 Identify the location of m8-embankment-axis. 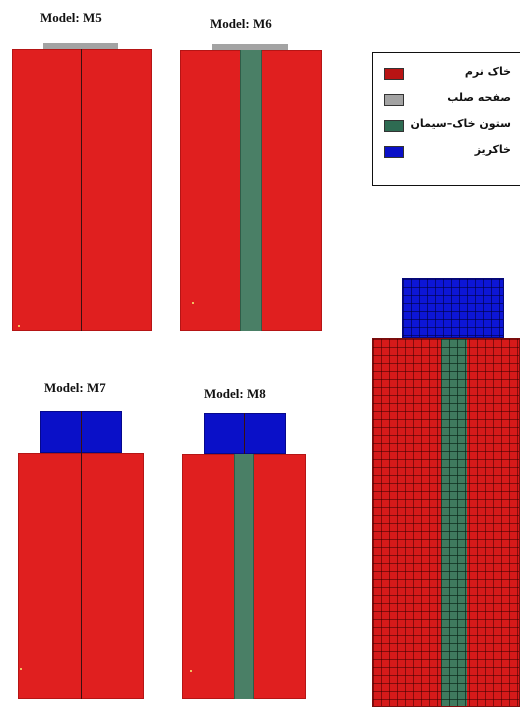
(244, 433).